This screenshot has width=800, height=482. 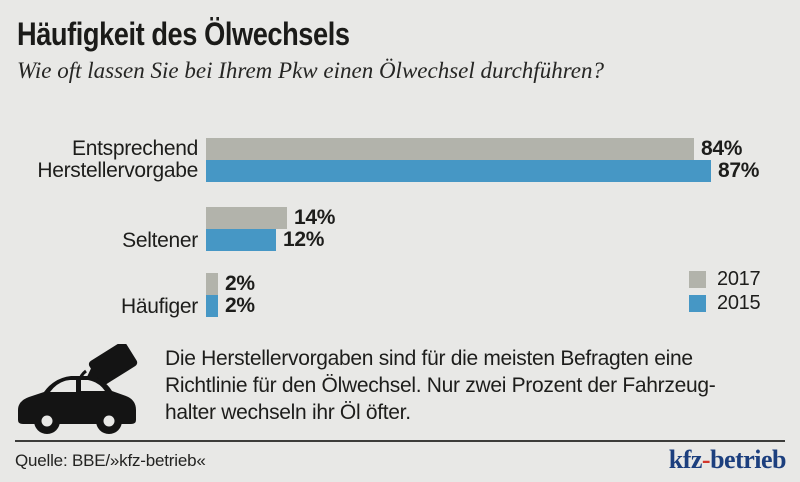 What do you see at coordinates (240, 305) in the screenshot?
I see `value-label-2015-2: 2%` at bounding box center [240, 305].